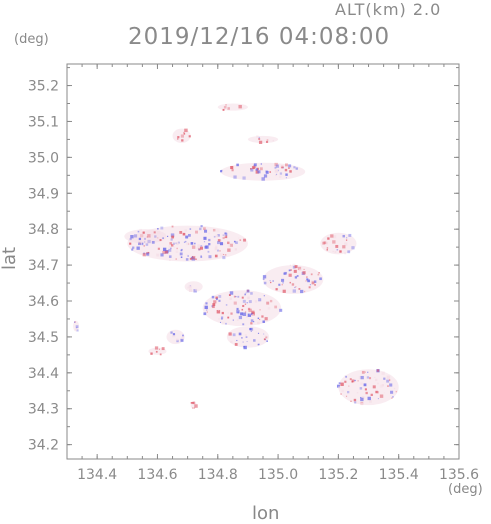 Image resolution: width=491 pixels, height=524 pixels. Describe the element at coordinates (218, 475) in the screenshot. I see `x-tick-label: 134.8` at that location.